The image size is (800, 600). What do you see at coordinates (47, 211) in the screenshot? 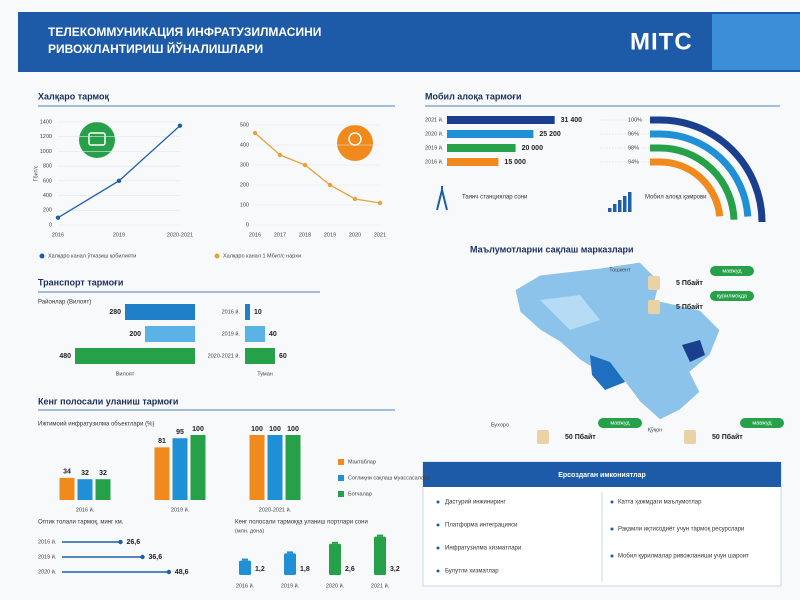
I see `y-tick-label: 200` at bounding box center [47, 211].